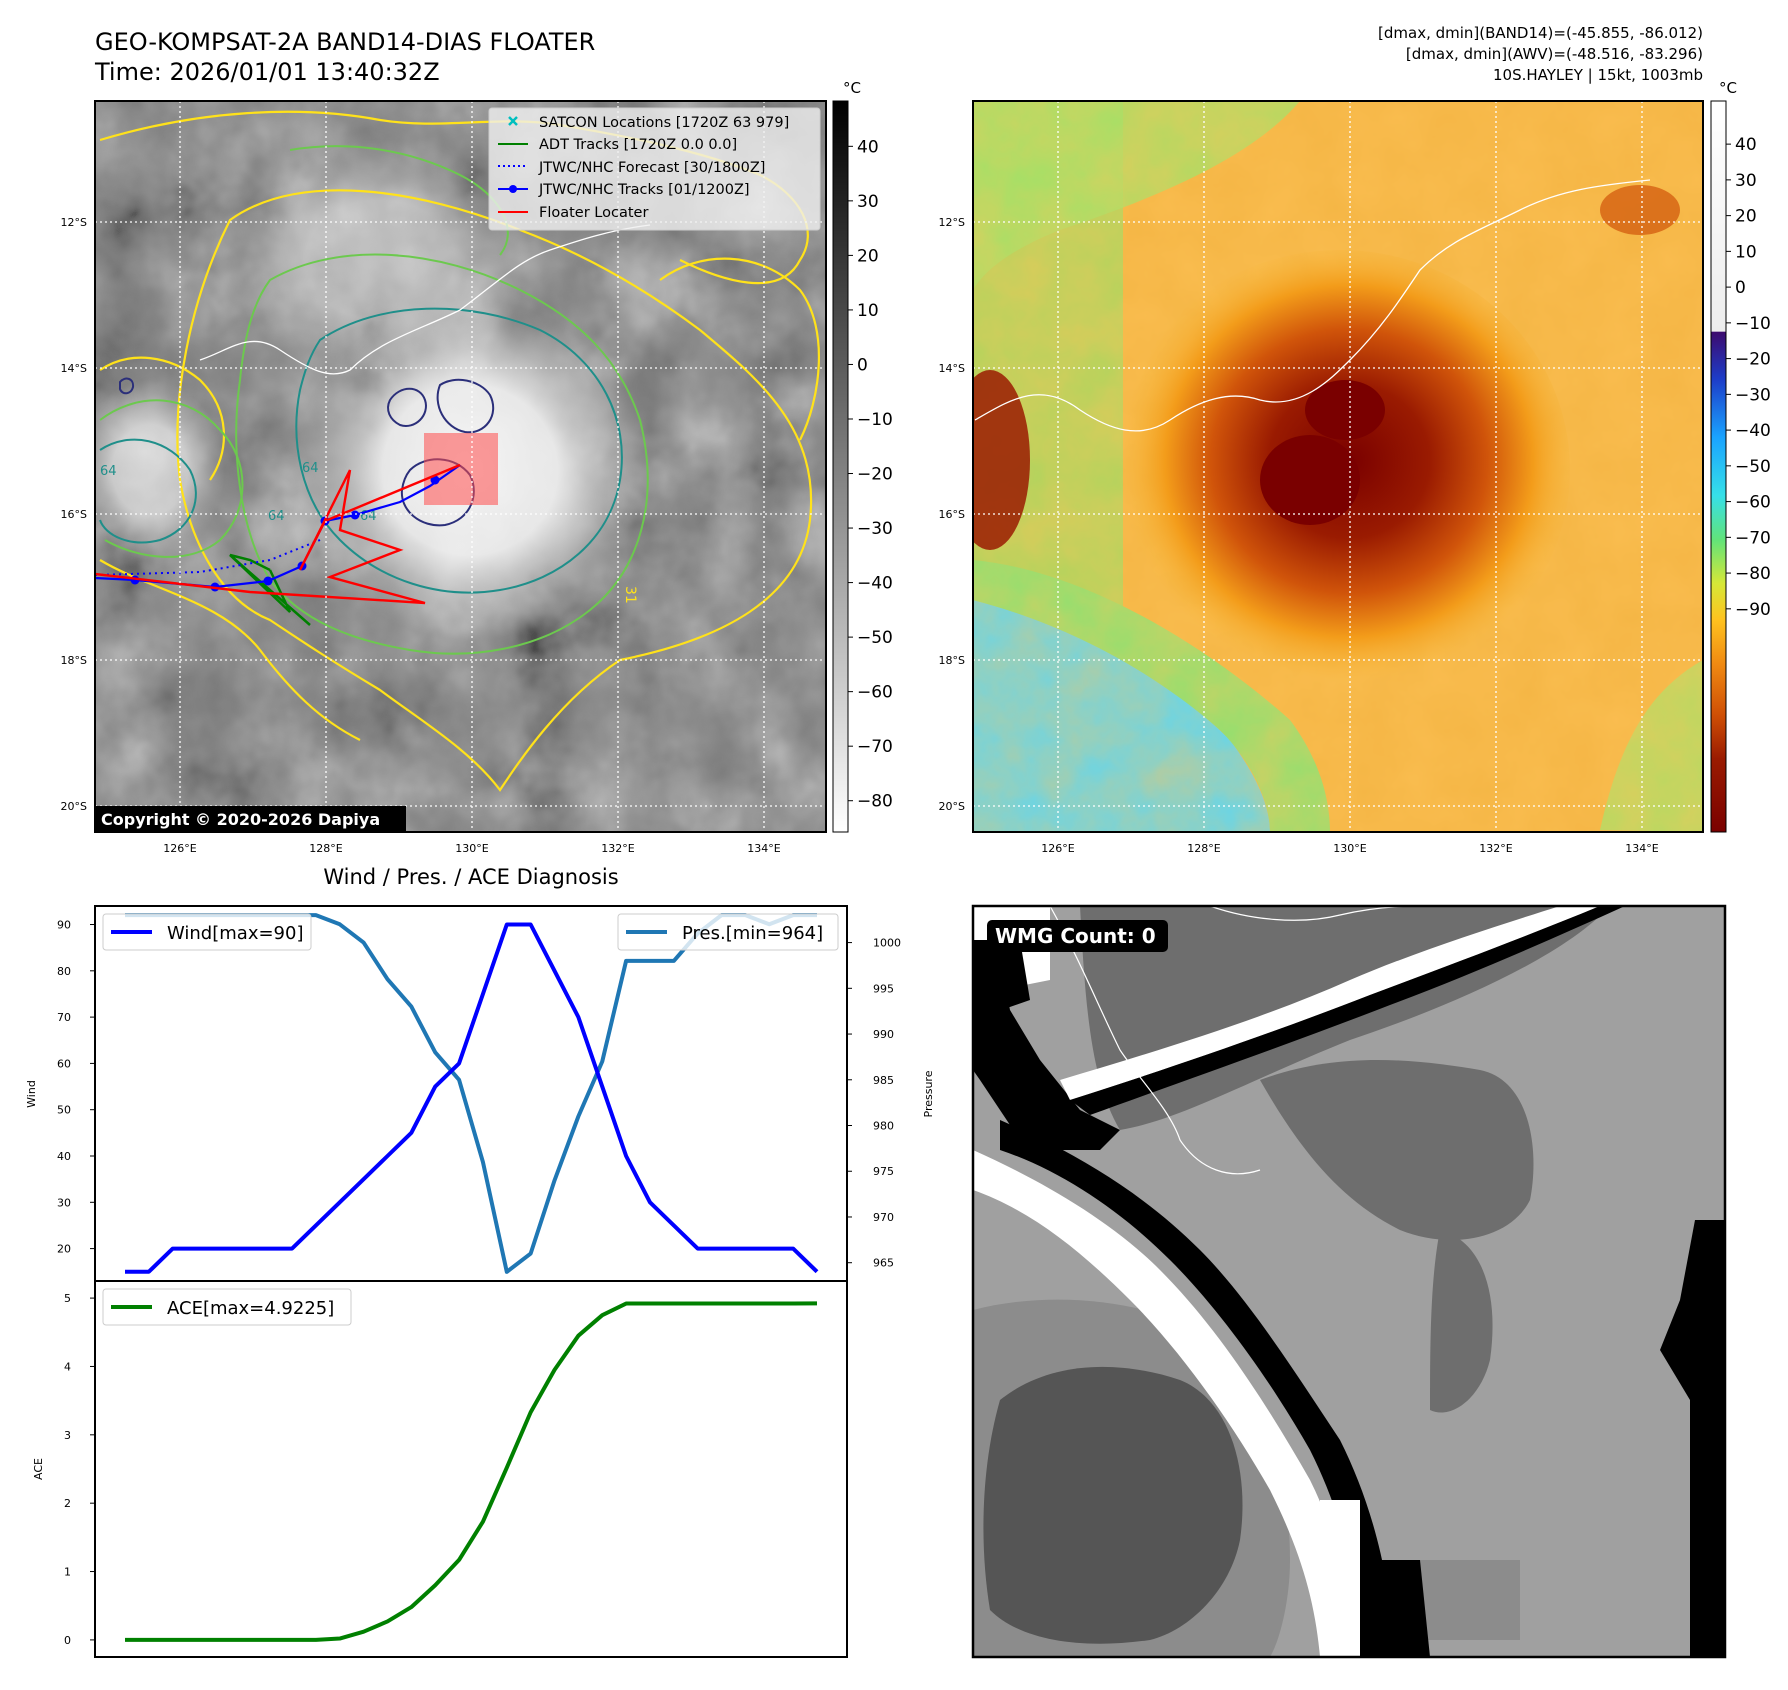 The height and width of the screenshot is (1690, 1788). What do you see at coordinates (1312, 305) in the screenshot?
I see `color-map-coastline` at bounding box center [1312, 305].